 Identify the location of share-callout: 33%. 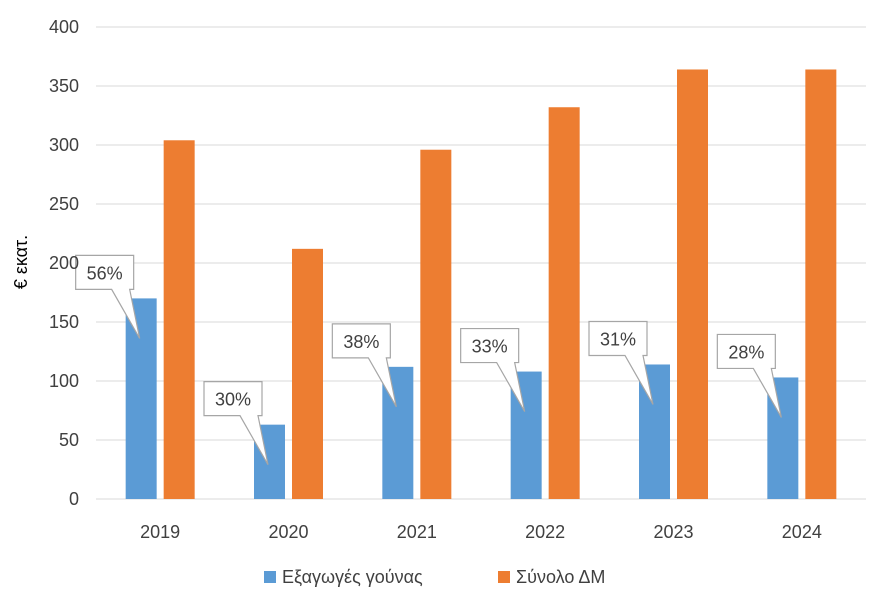
(493, 369).